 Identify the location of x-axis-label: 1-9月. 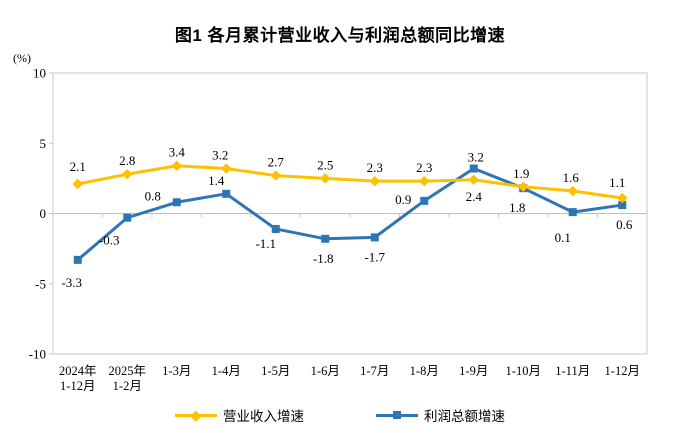
(473, 371).